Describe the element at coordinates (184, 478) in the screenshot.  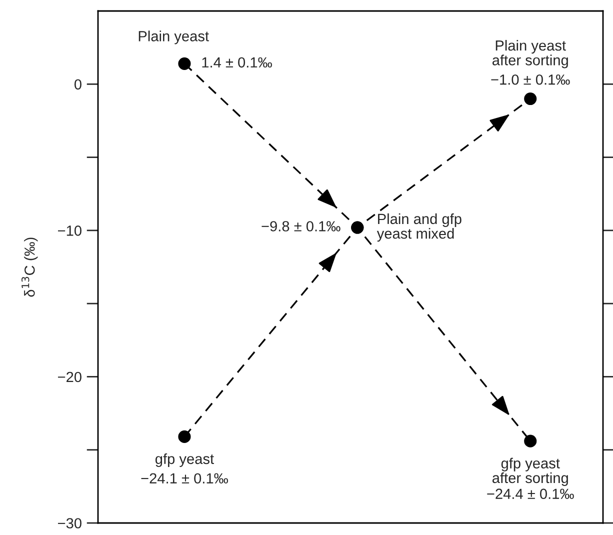
I see `data-label: −24.1 ± 0.1‰` at that location.